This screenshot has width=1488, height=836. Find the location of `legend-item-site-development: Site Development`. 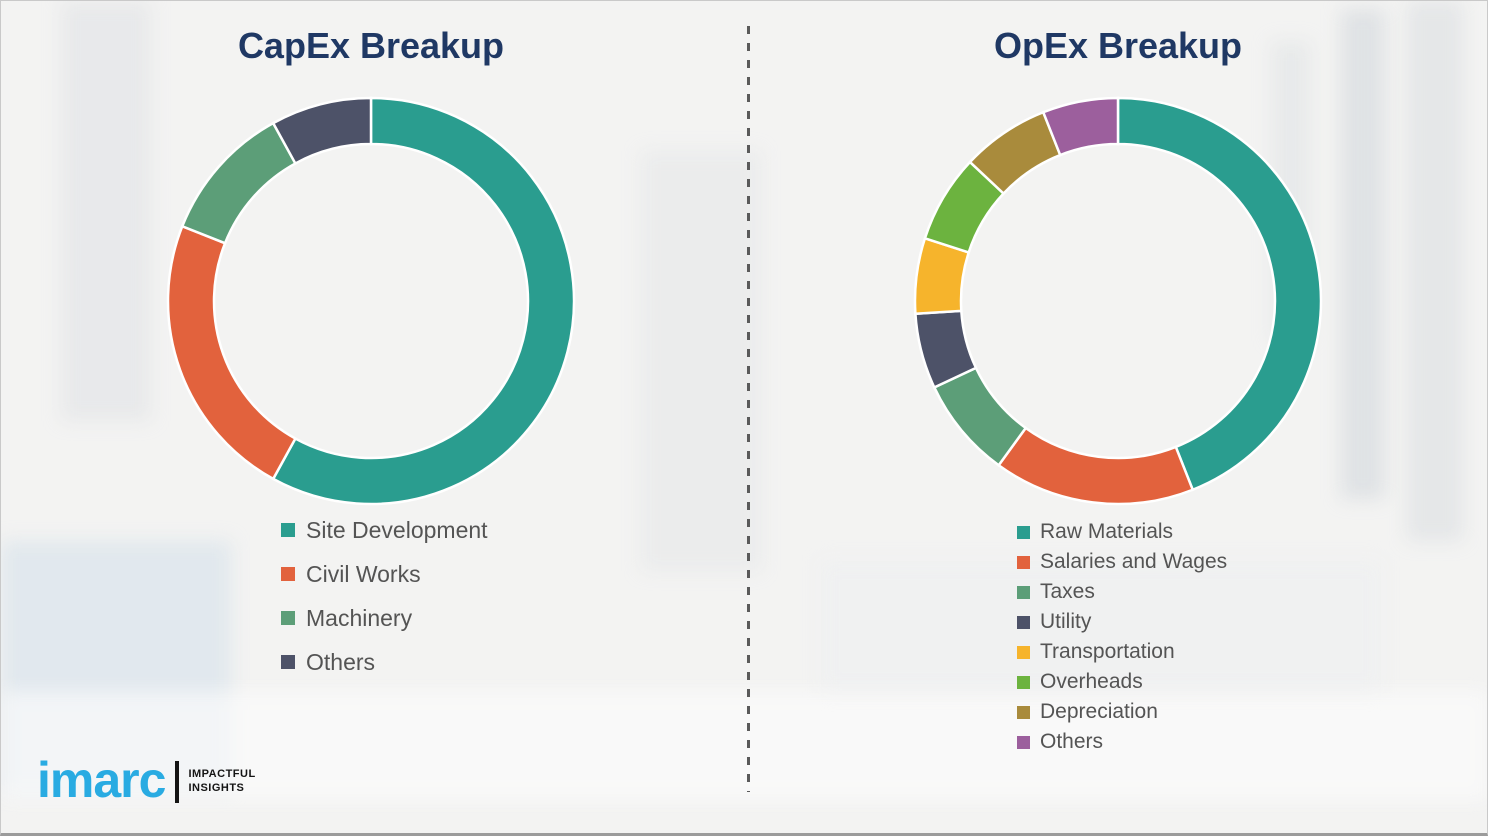

legend-item-site-development: Site Development is located at coordinates (384, 530).